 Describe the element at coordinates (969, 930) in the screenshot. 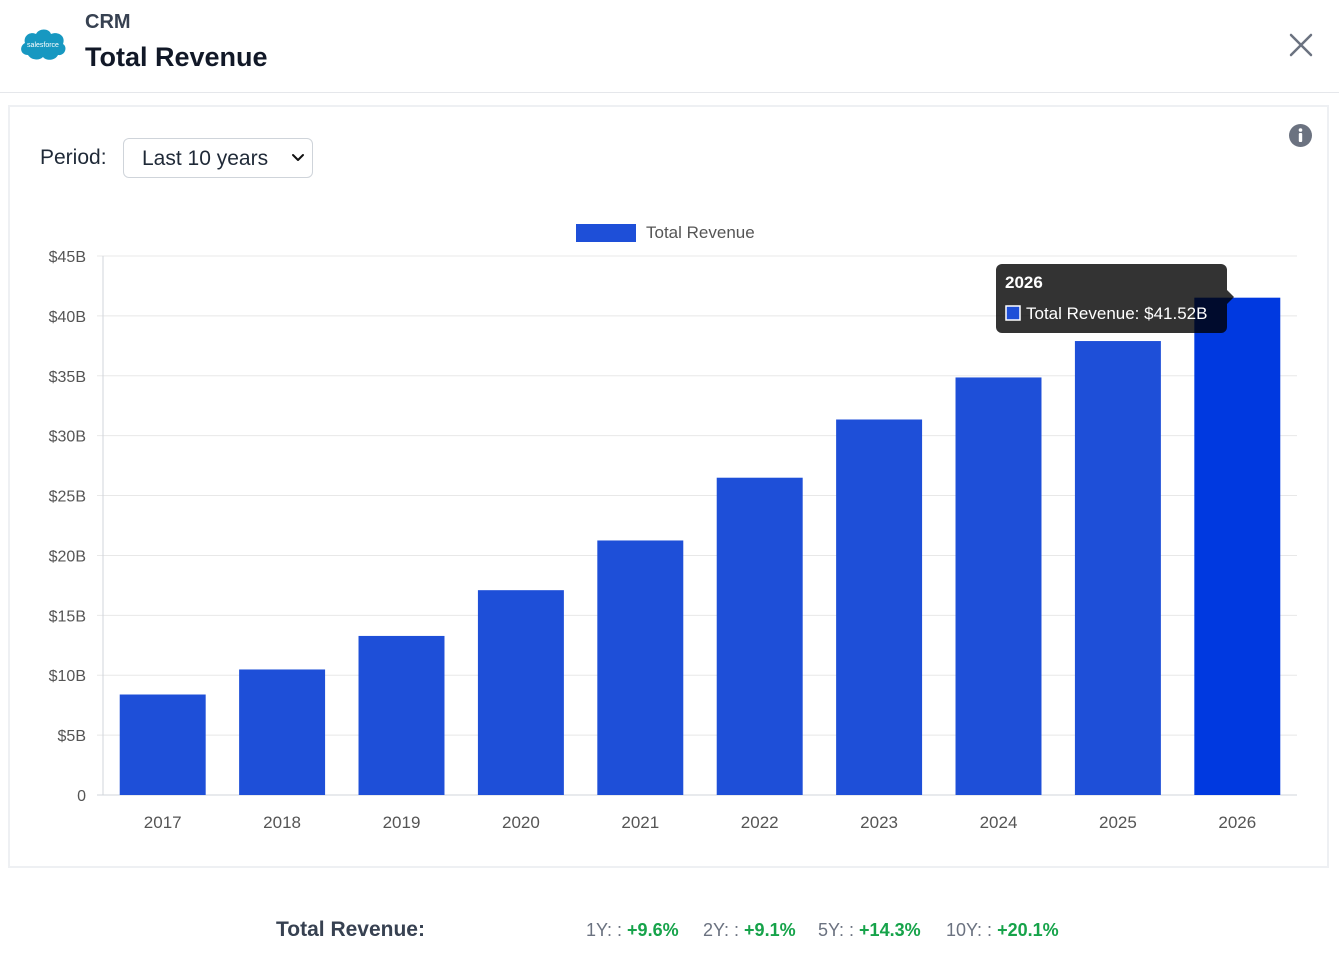

I see `growth-10y-key: 10Y: :` at that location.